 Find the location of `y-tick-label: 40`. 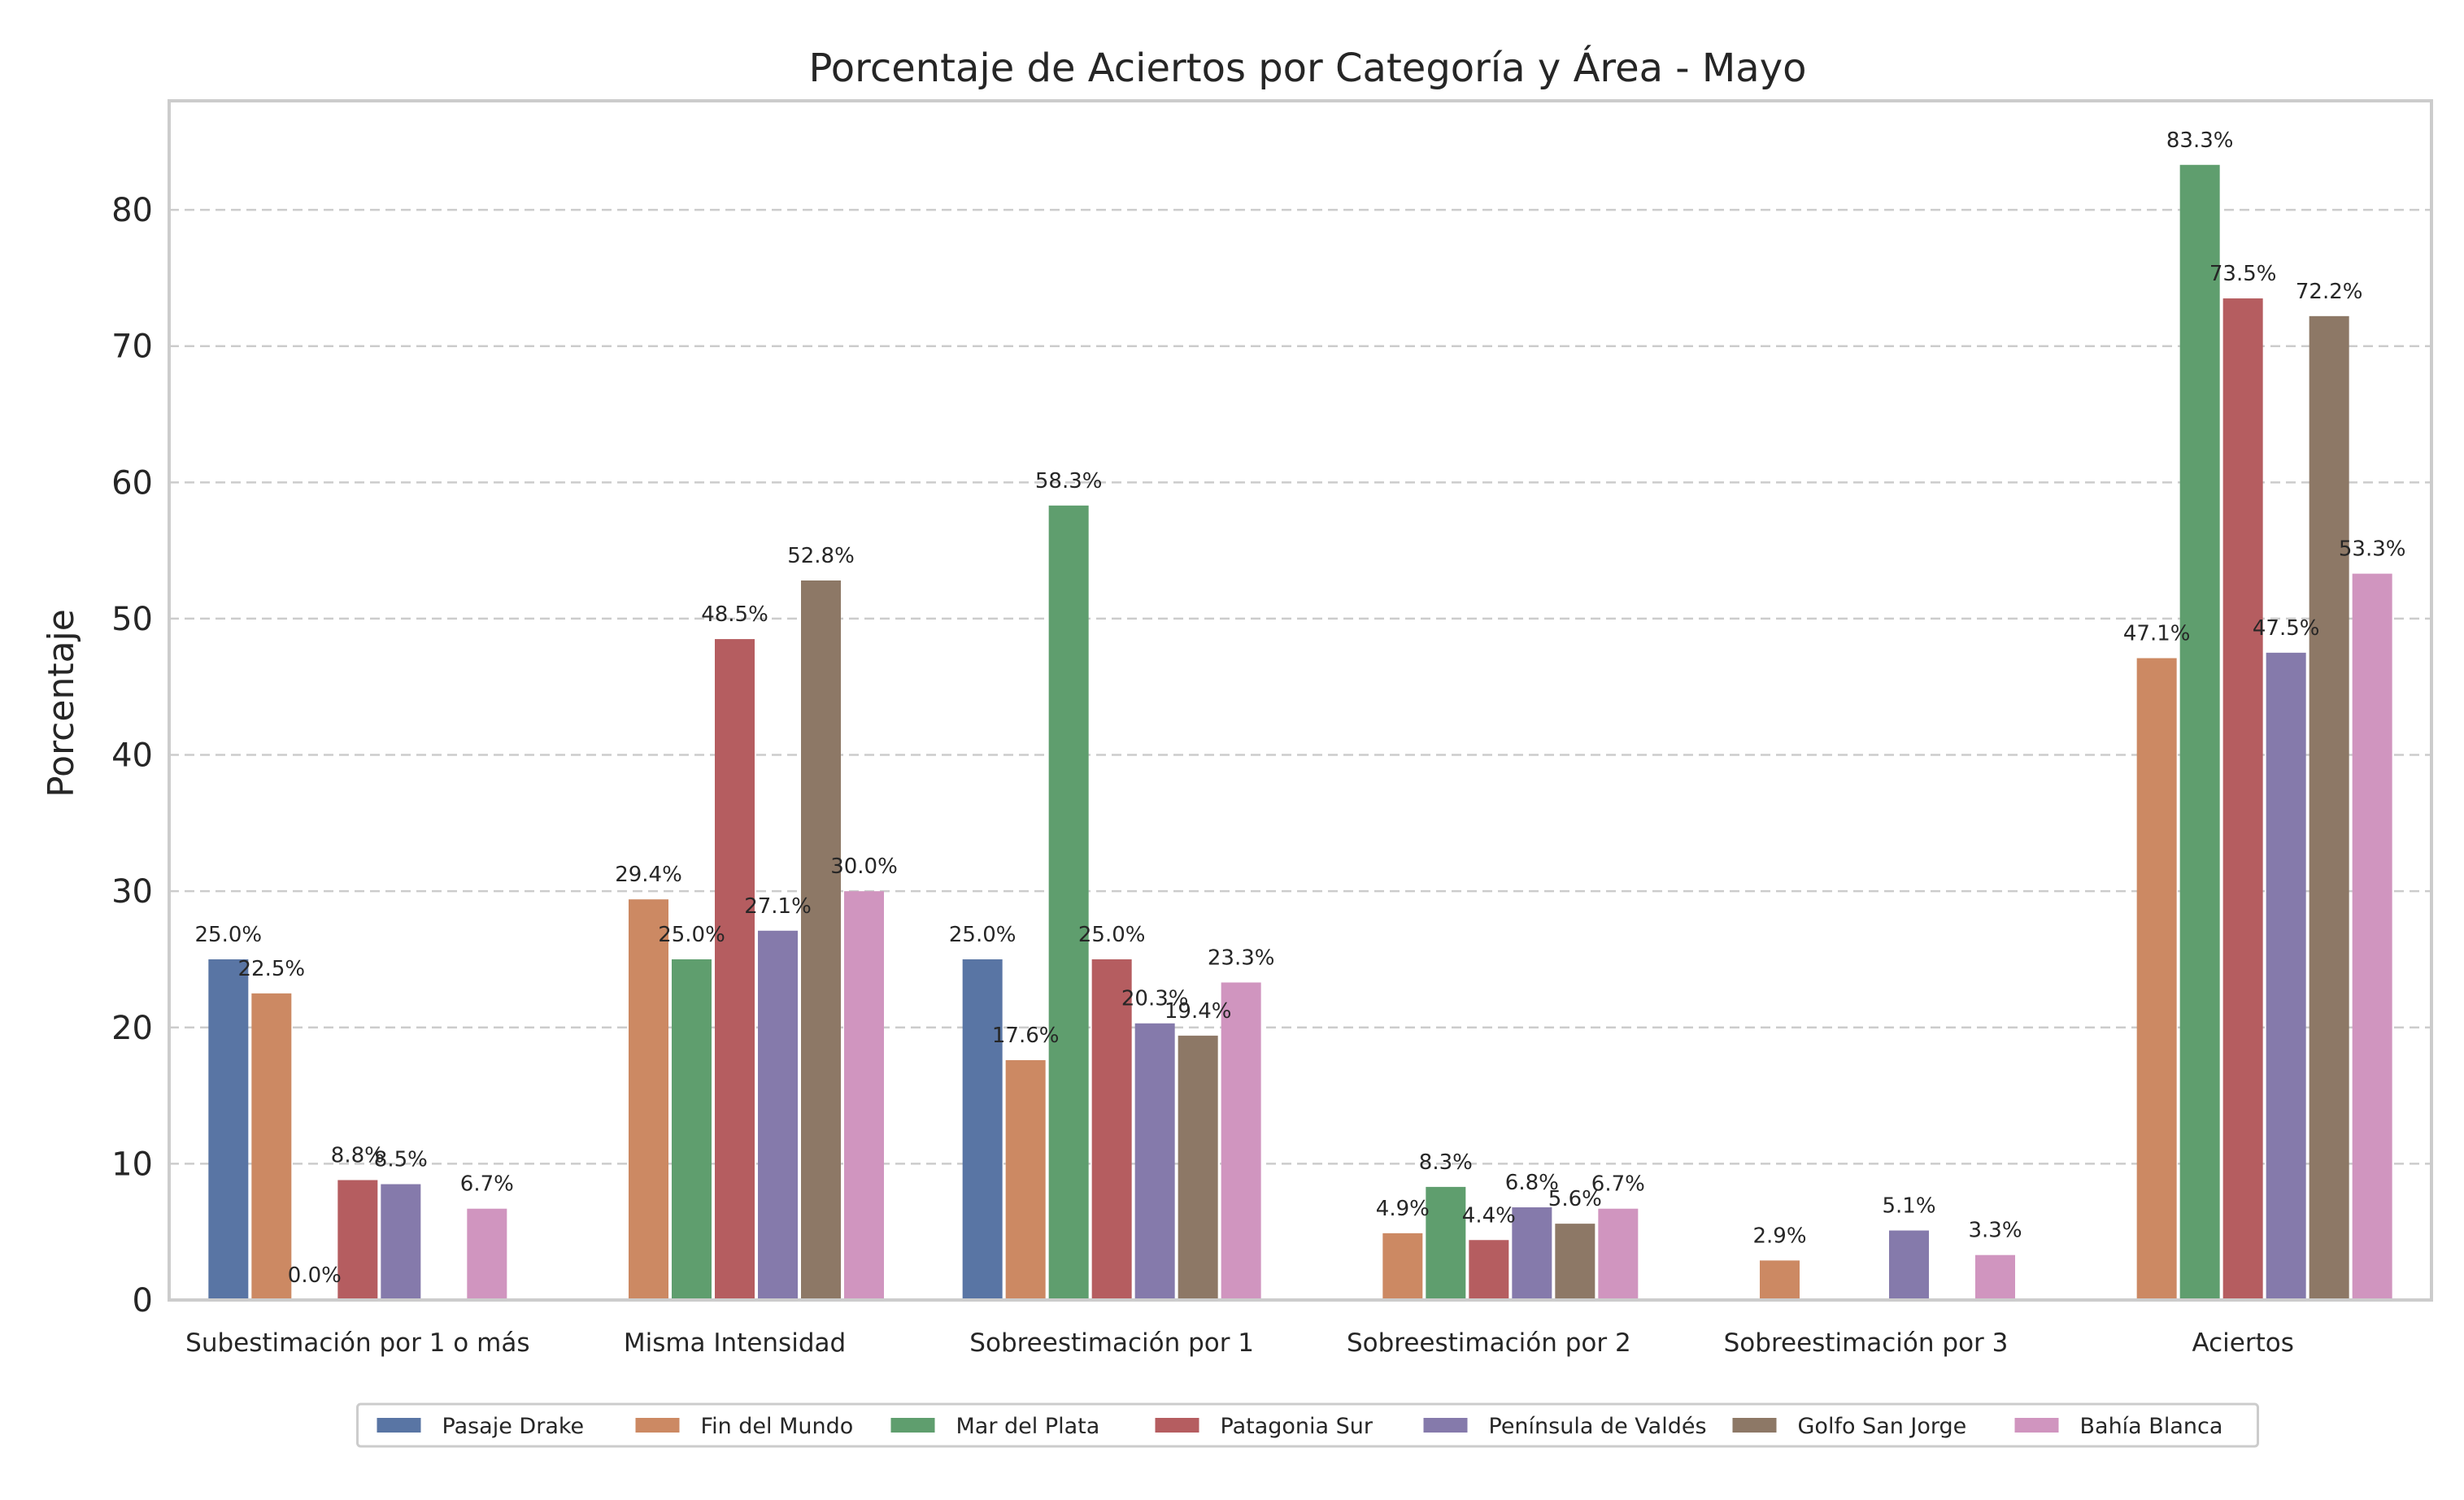

y-tick-label: 40 is located at coordinates (132, 756).